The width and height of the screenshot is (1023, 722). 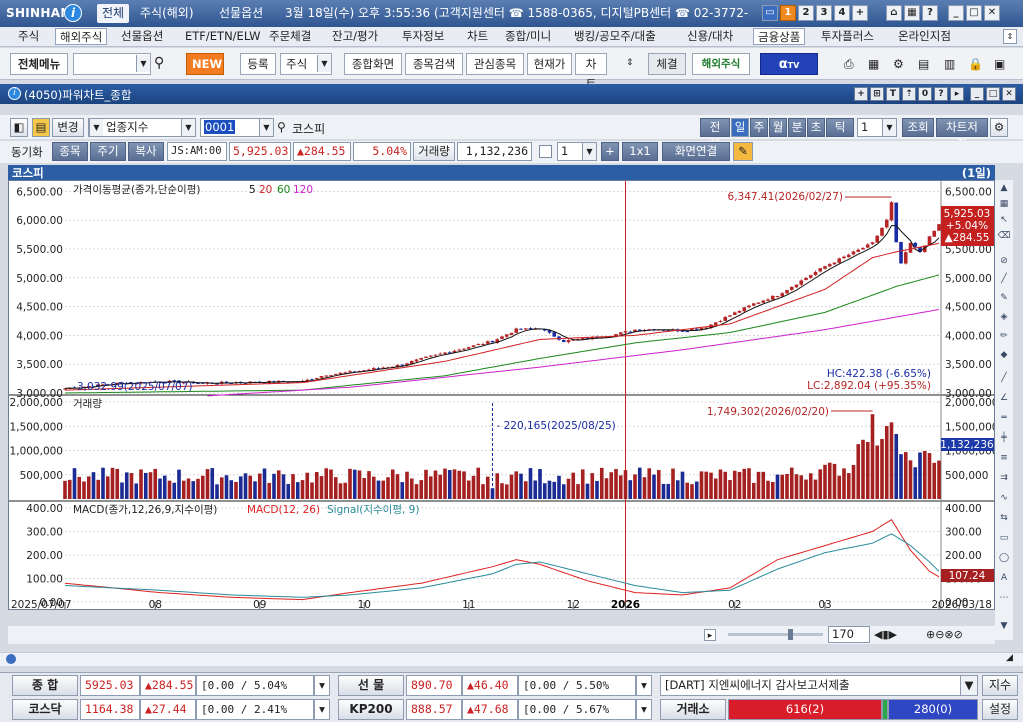 What do you see at coordinates (918, 127) in the screenshot?
I see `lookup-button: 조회` at bounding box center [918, 127].